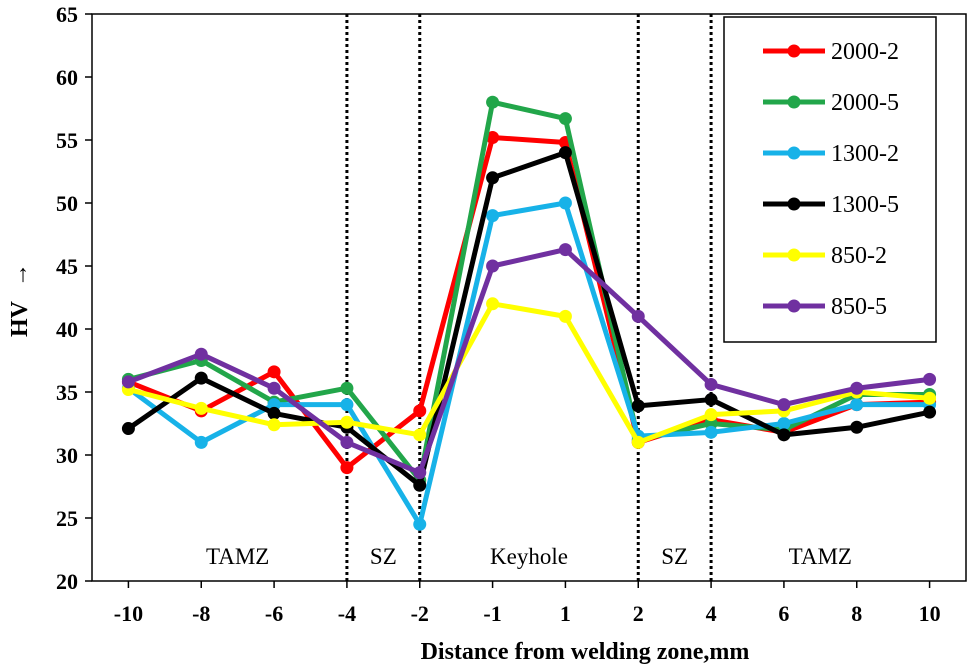 The image size is (971, 670). What do you see at coordinates (859, 256) in the screenshot?
I see `legend-label: 850-2` at bounding box center [859, 256].